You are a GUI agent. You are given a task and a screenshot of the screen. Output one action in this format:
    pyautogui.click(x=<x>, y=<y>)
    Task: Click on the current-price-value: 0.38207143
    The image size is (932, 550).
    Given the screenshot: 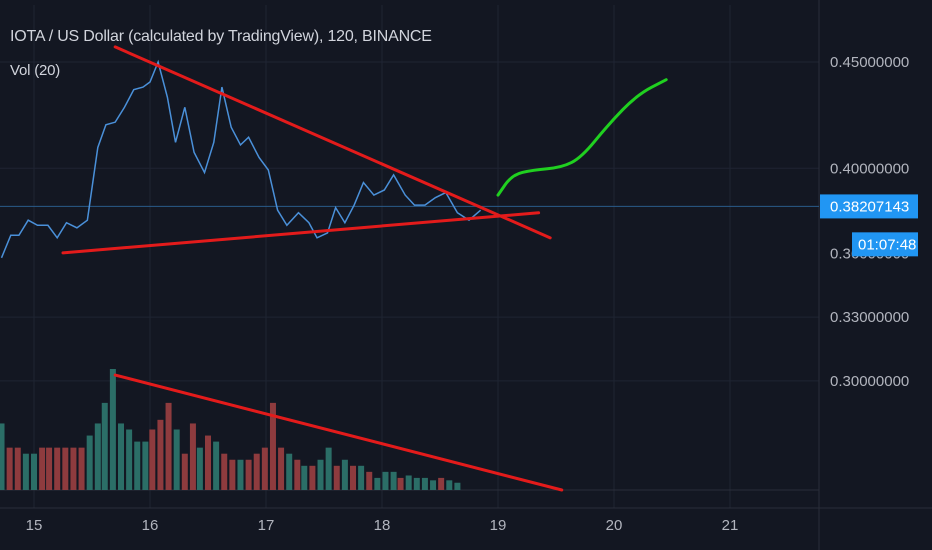 What is the action you would take?
    pyautogui.click(x=869, y=206)
    